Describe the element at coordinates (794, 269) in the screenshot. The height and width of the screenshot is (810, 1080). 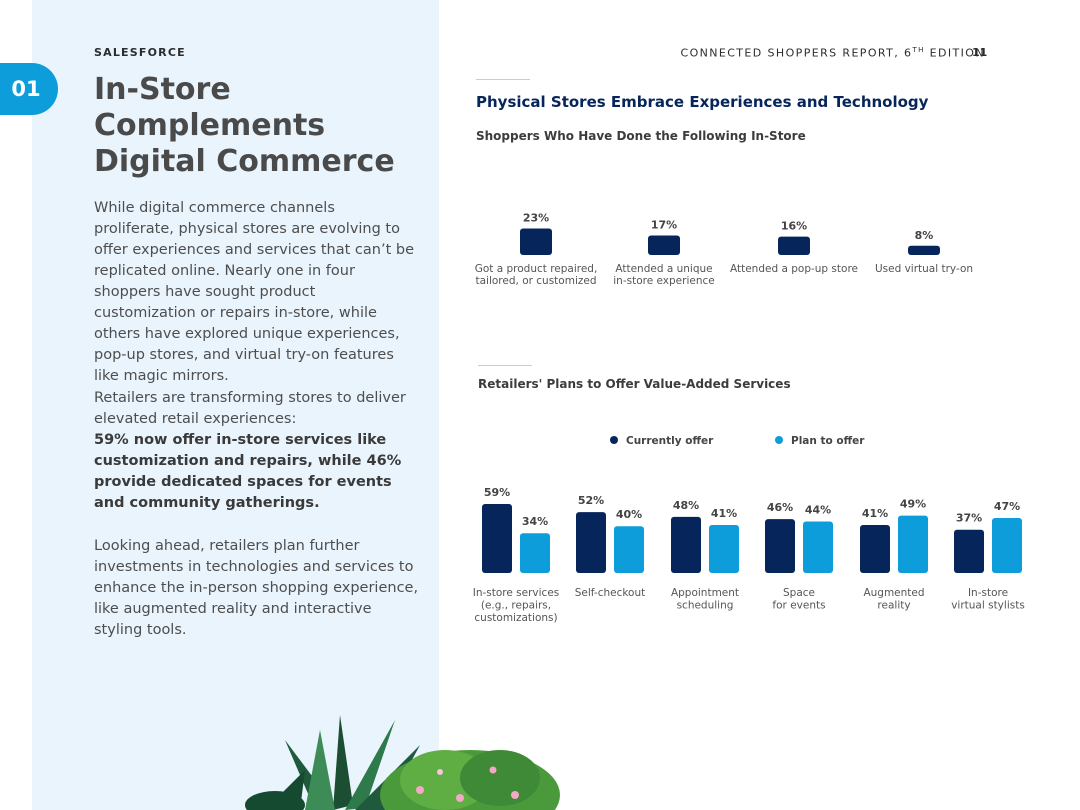
I see `chart1-category-label: Attended a pop-up store` at that location.